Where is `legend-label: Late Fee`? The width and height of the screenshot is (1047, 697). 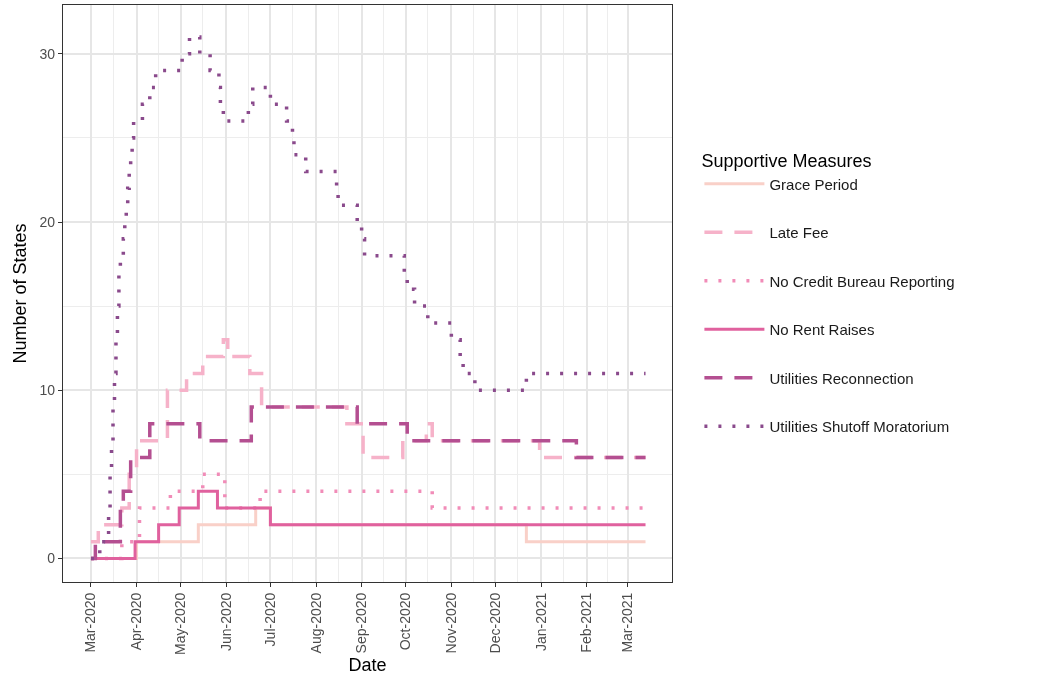 legend-label: Late Fee is located at coordinates (799, 232).